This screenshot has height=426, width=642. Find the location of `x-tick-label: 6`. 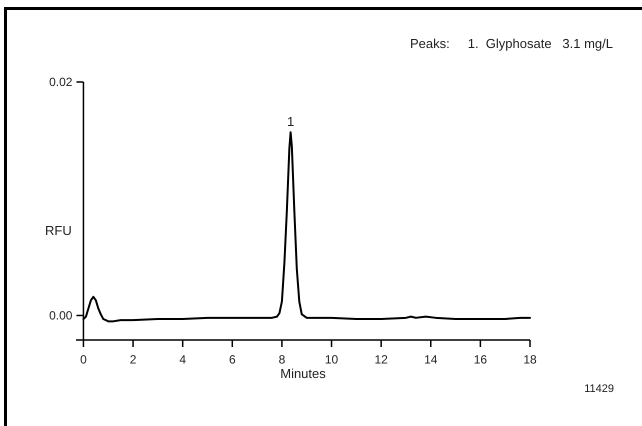

x-tick-label: 6 is located at coordinates (232, 359).